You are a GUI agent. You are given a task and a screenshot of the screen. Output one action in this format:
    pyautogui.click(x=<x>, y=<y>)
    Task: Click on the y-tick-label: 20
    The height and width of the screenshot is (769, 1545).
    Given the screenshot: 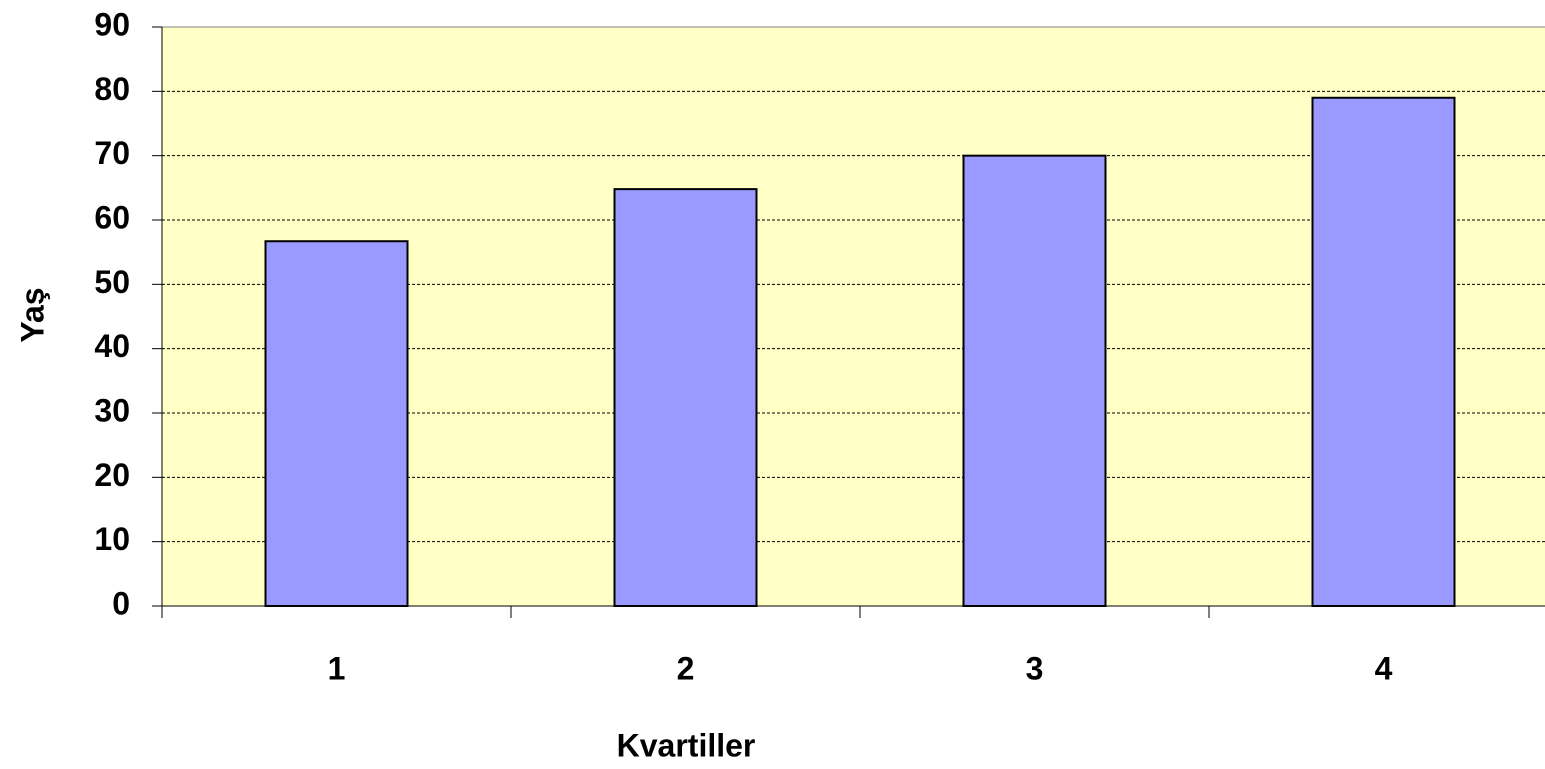 What is the action you would take?
    pyautogui.click(x=112, y=475)
    